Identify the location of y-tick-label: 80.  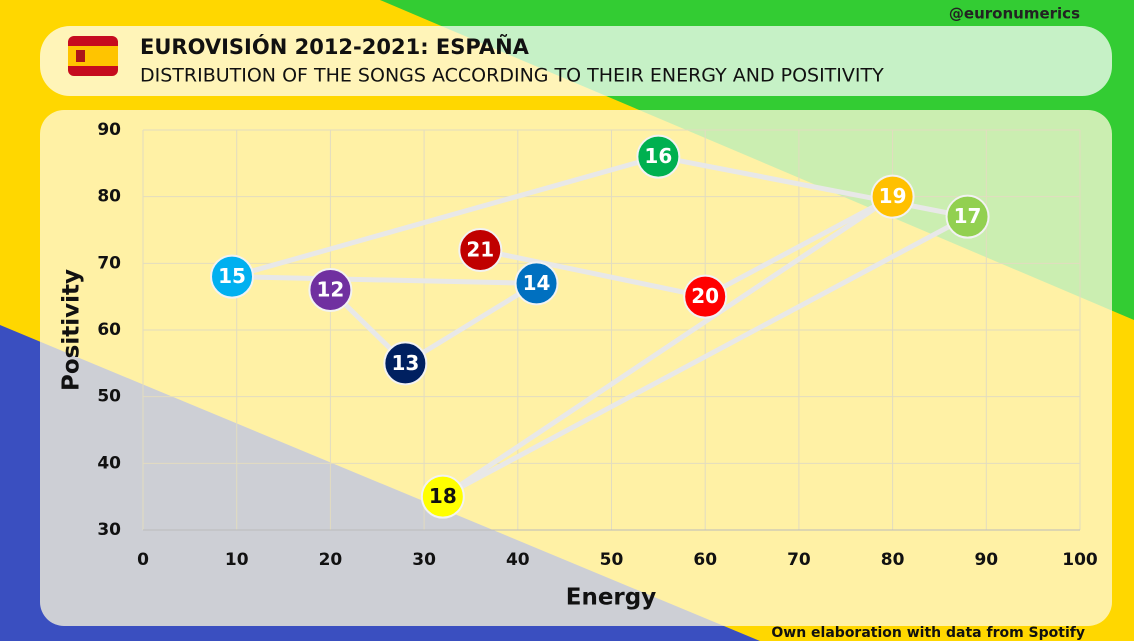
(109, 197).